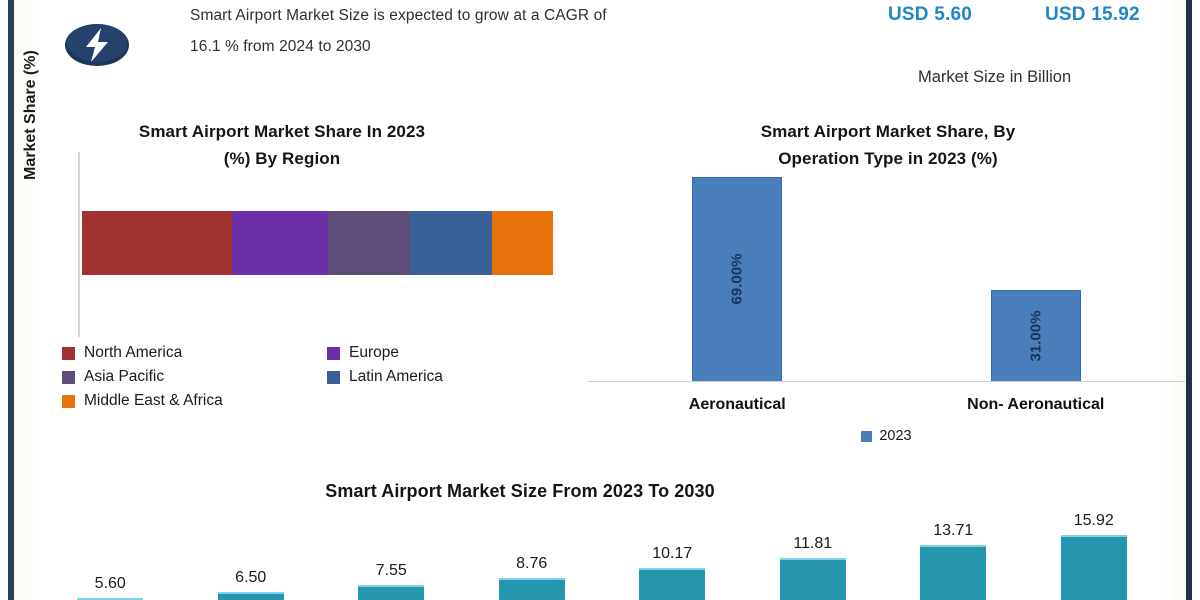  Describe the element at coordinates (953, 531) in the screenshot. I see `market-size-value-label: 13.71` at that location.